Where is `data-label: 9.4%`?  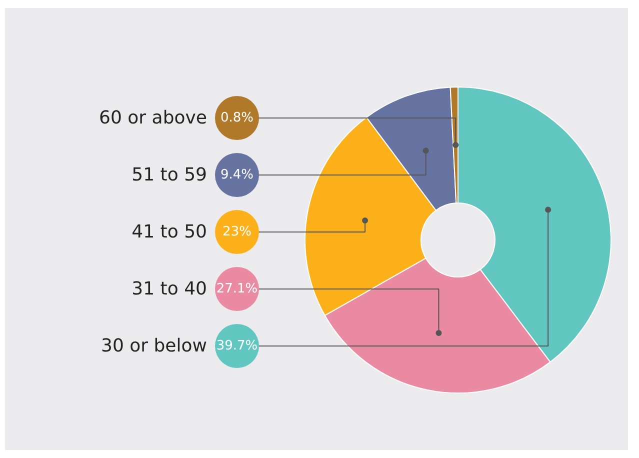
data-label: 9.4% is located at coordinates (237, 175).